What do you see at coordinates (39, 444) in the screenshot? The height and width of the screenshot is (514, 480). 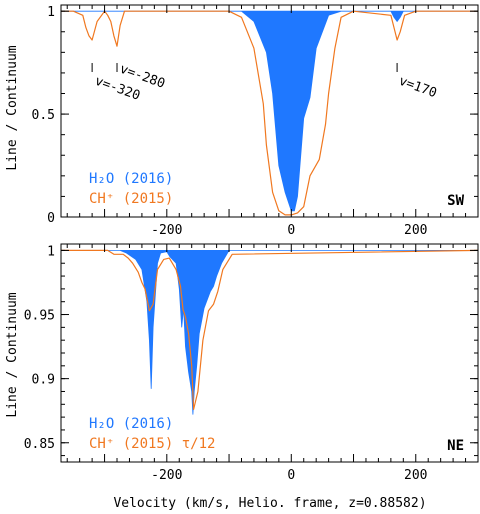 I see `y-tick-label: 0.85` at bounding box center [39, 444].